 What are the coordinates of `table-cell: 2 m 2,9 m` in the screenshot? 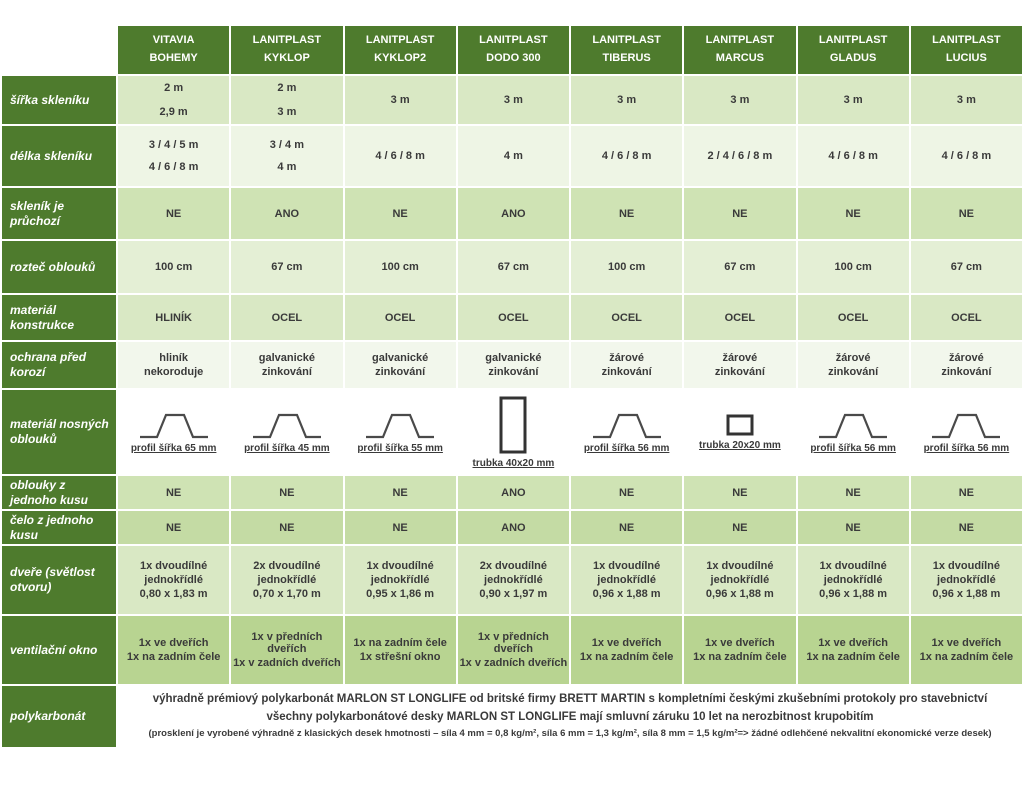 It's located at (173, 100).